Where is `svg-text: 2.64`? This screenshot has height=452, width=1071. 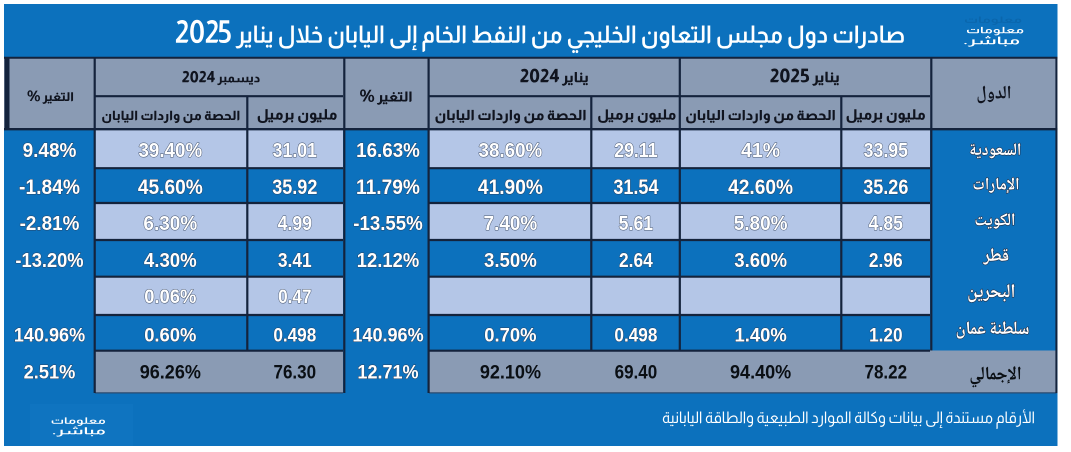
svg-text: 2.64 is located at coordinates (636, 260).